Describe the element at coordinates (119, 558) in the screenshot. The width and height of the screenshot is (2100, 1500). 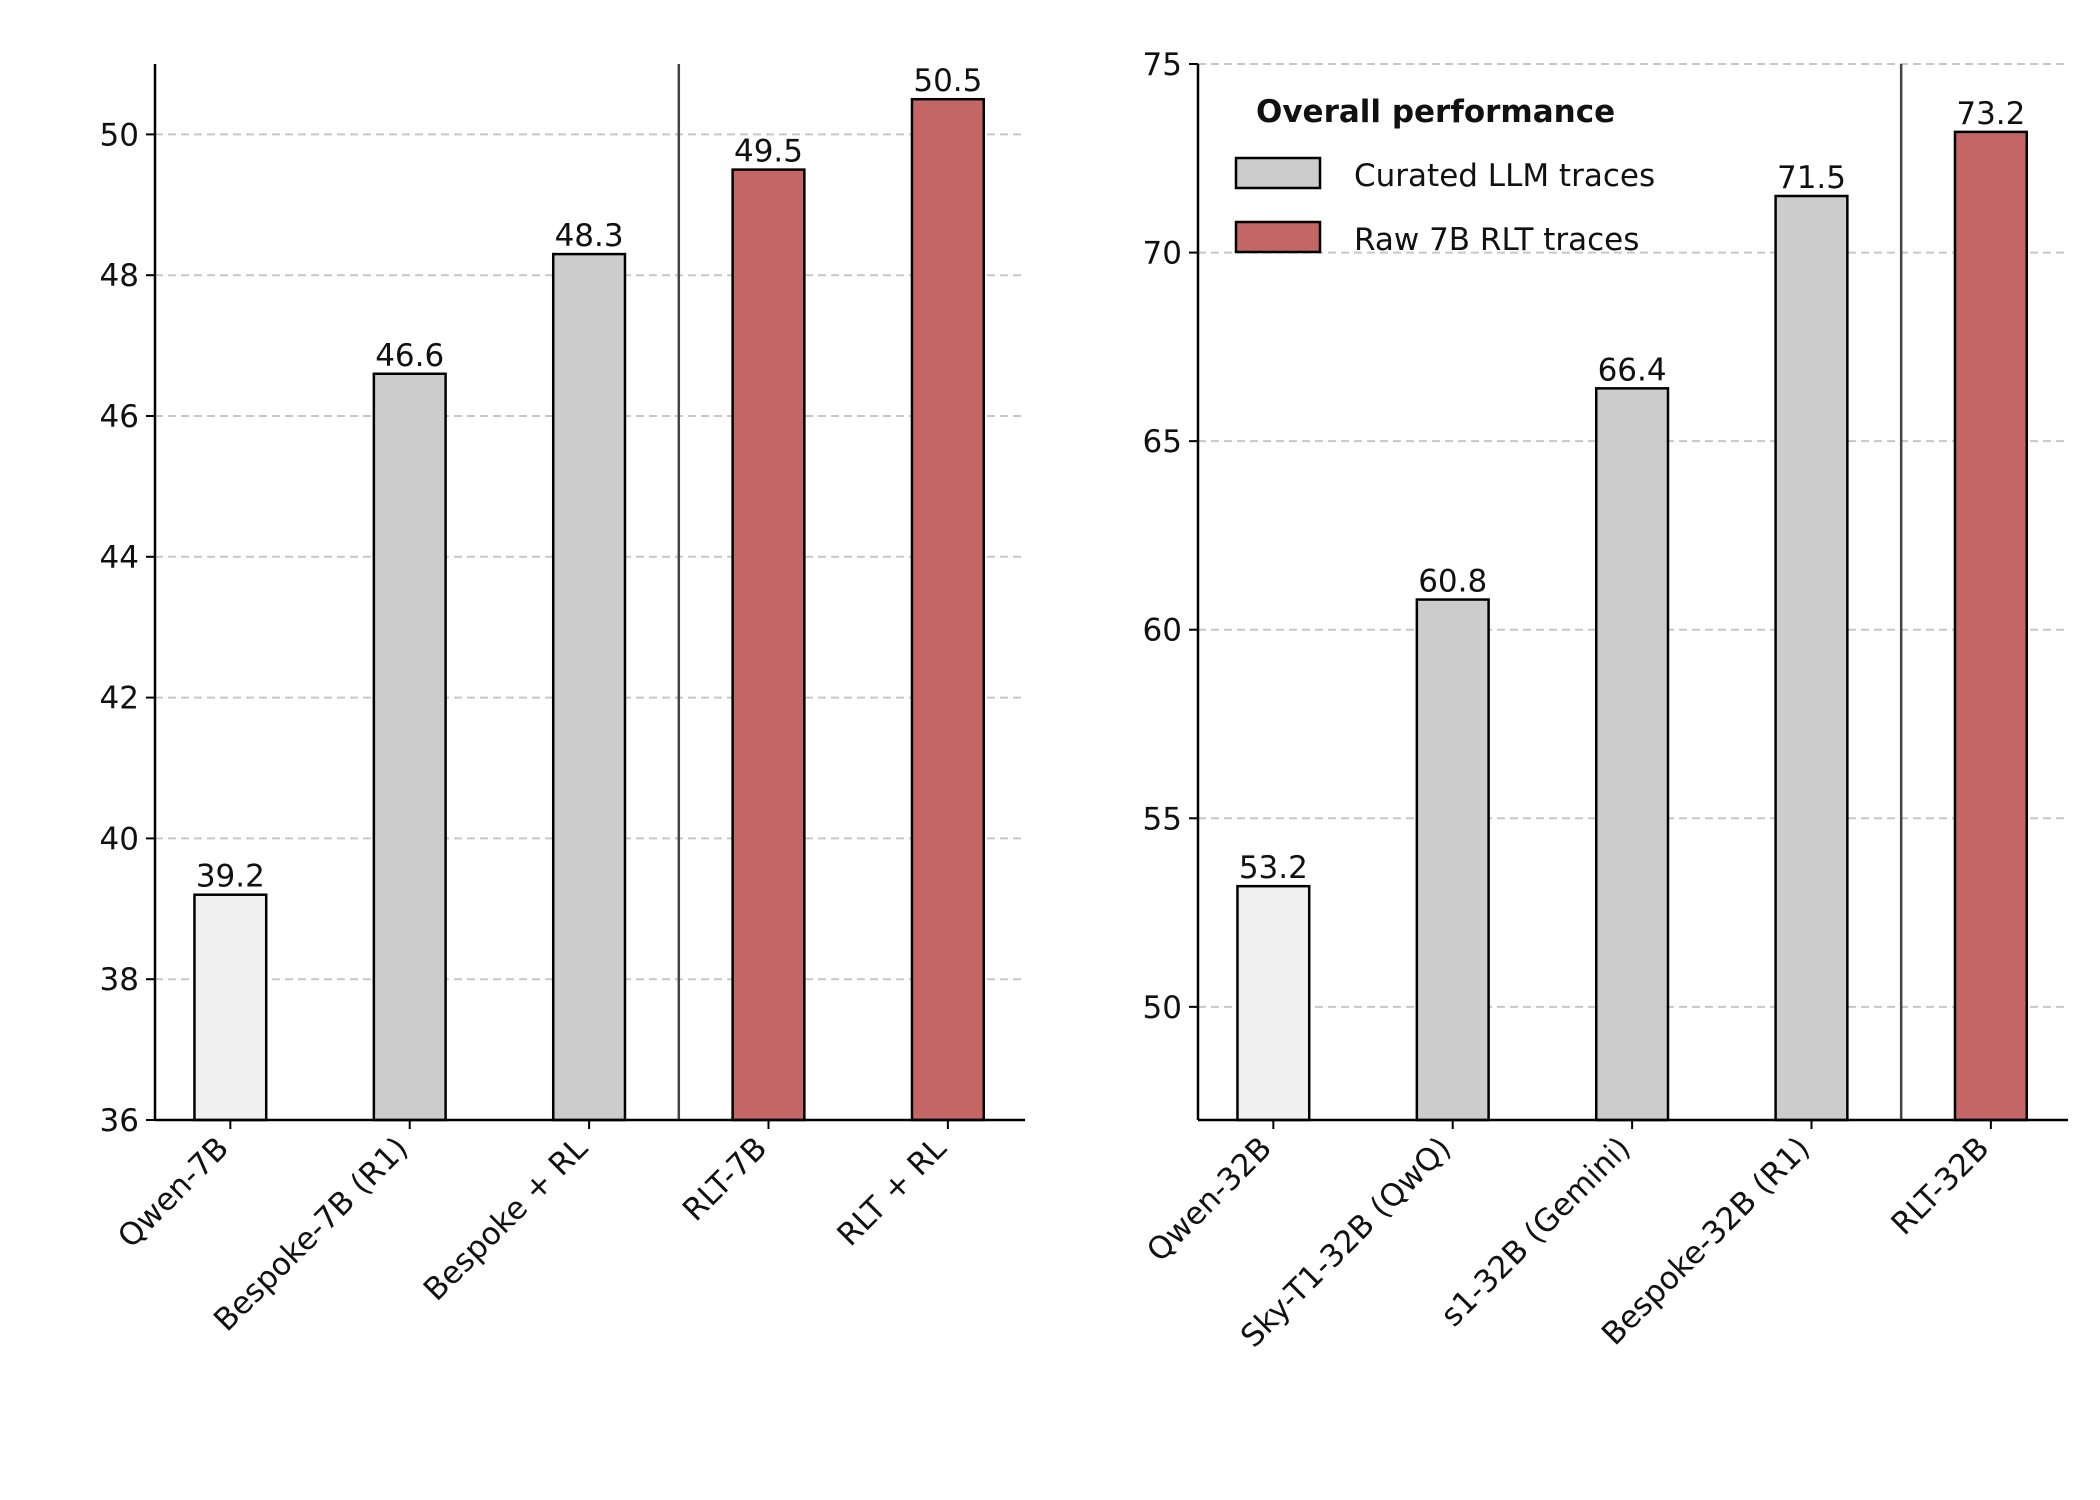
I see `y-tick-label: 44` at that location.